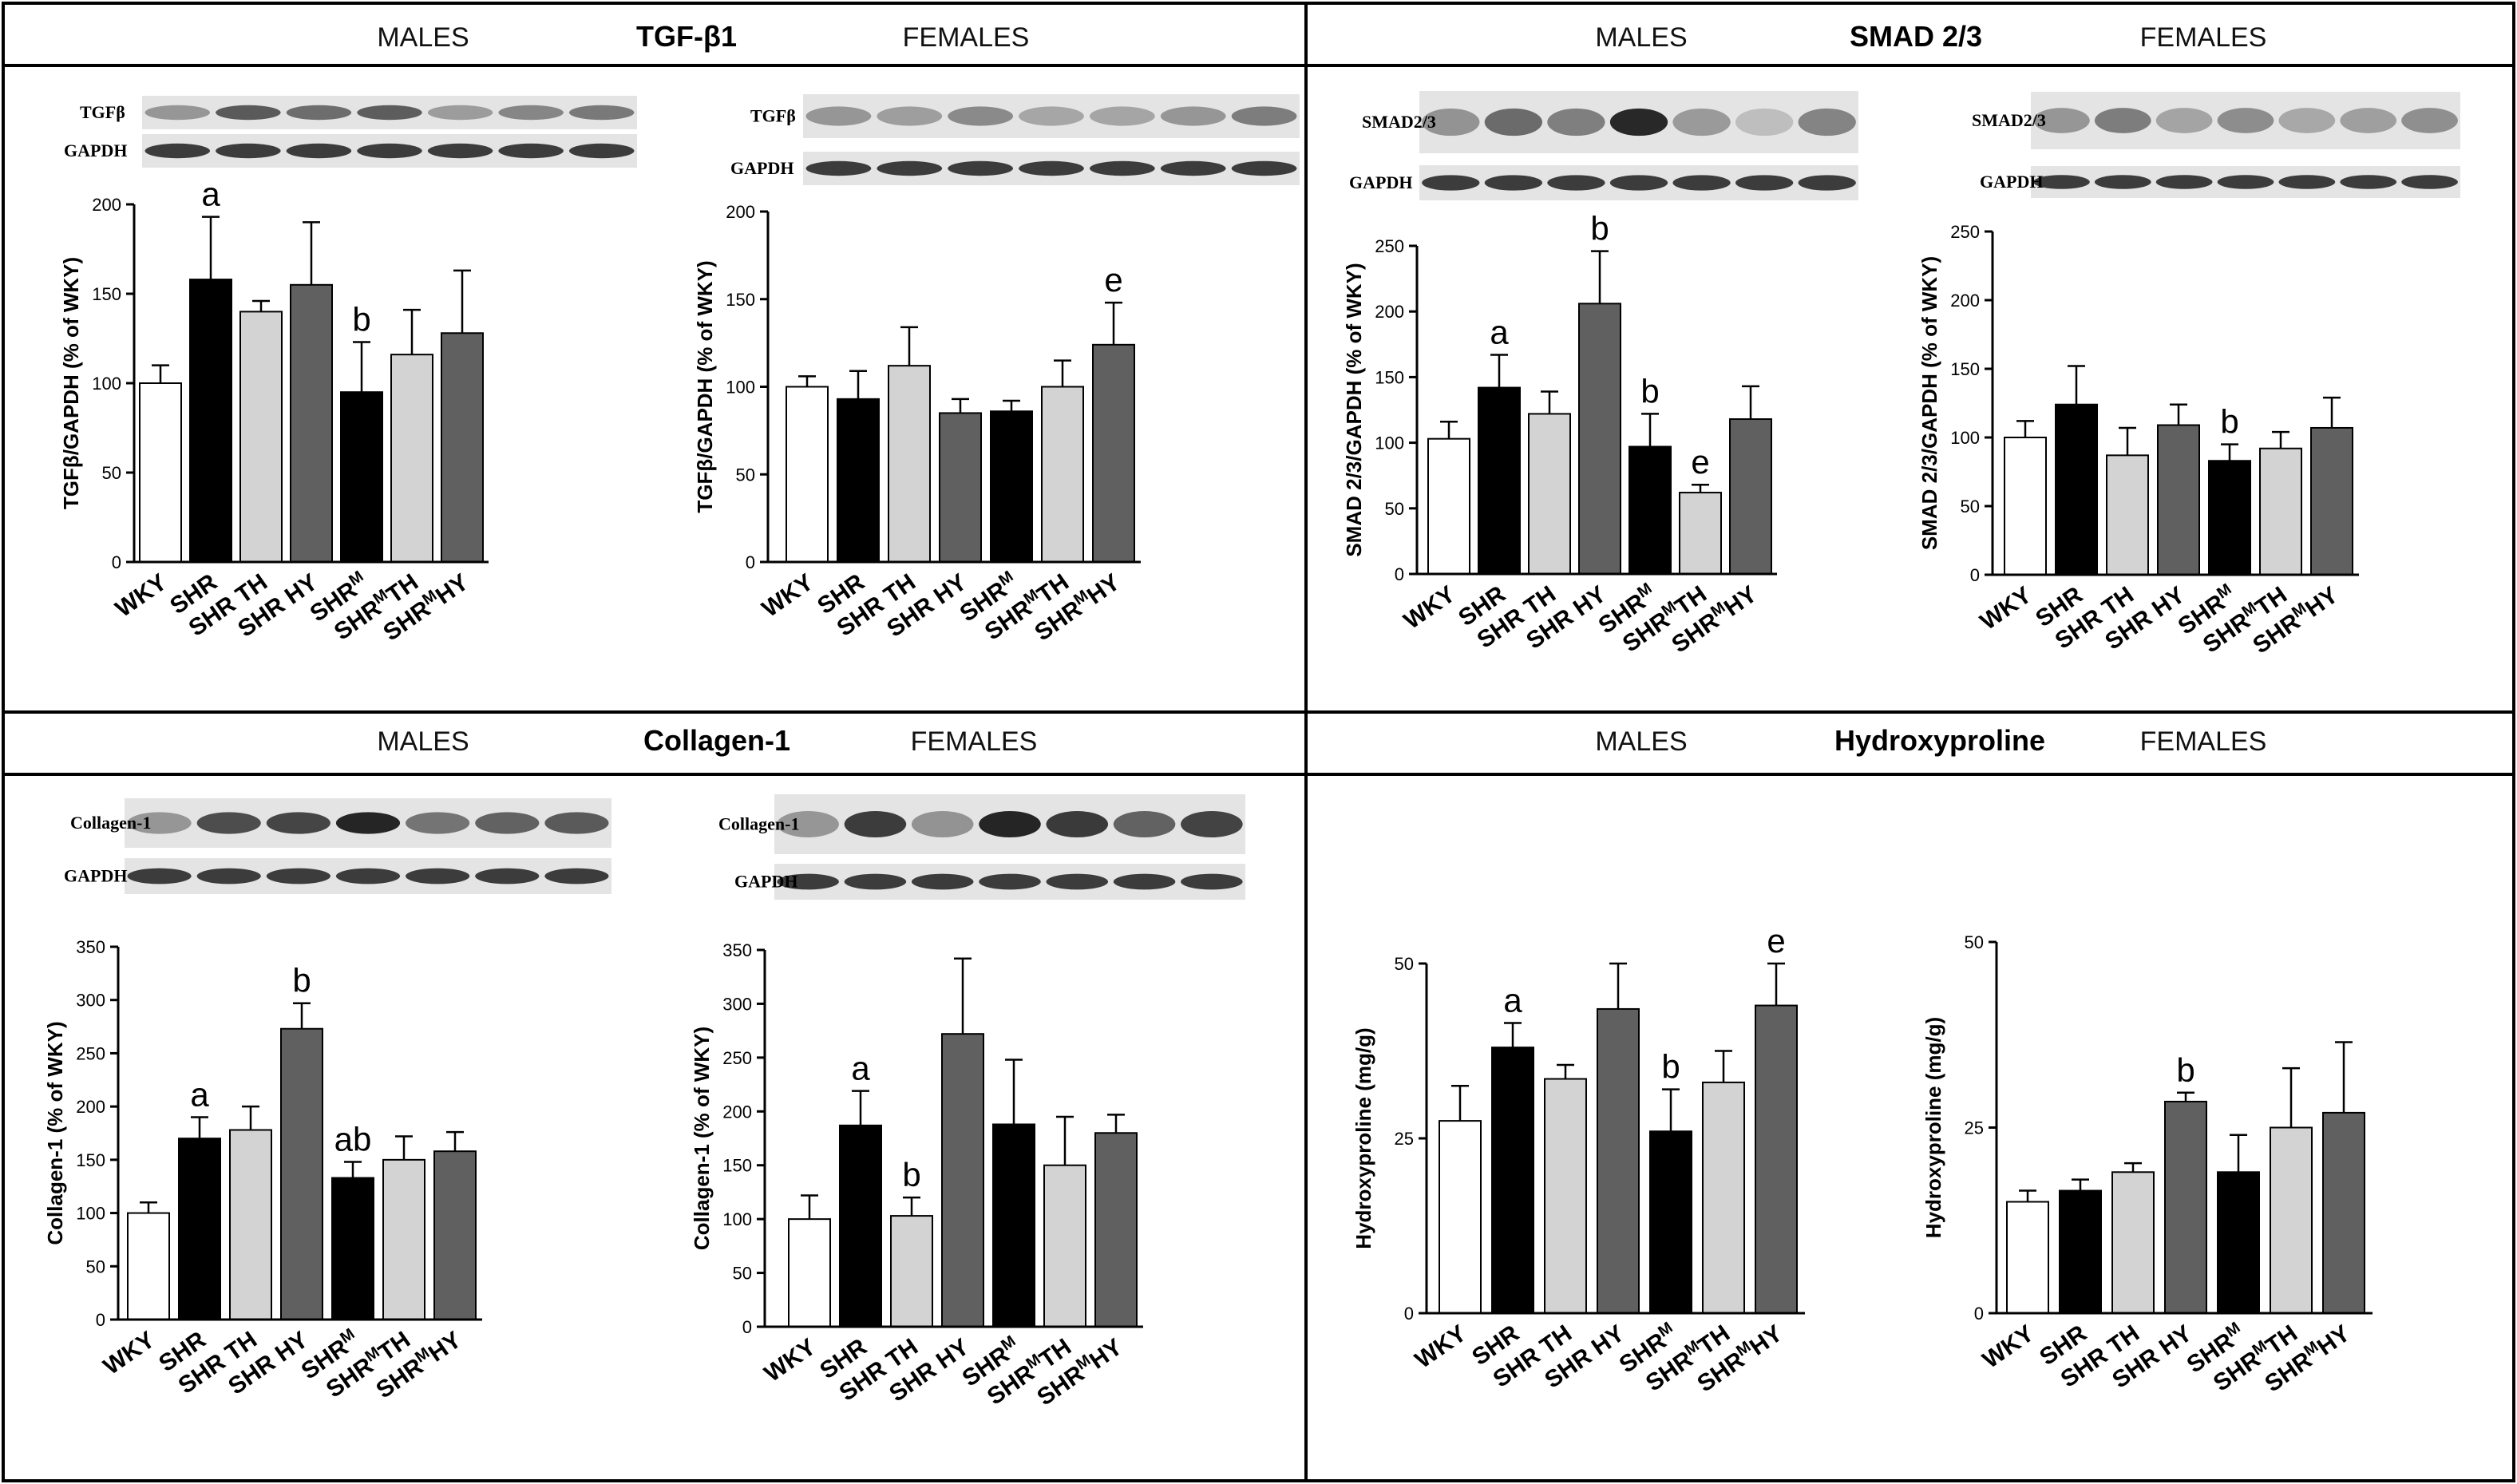 The image size is (2517, 1484). Describe the element at coordinates (1603, 145) in the screenshot. I see `western-blot-2: SMAD2/3 GAPDH` at that location.